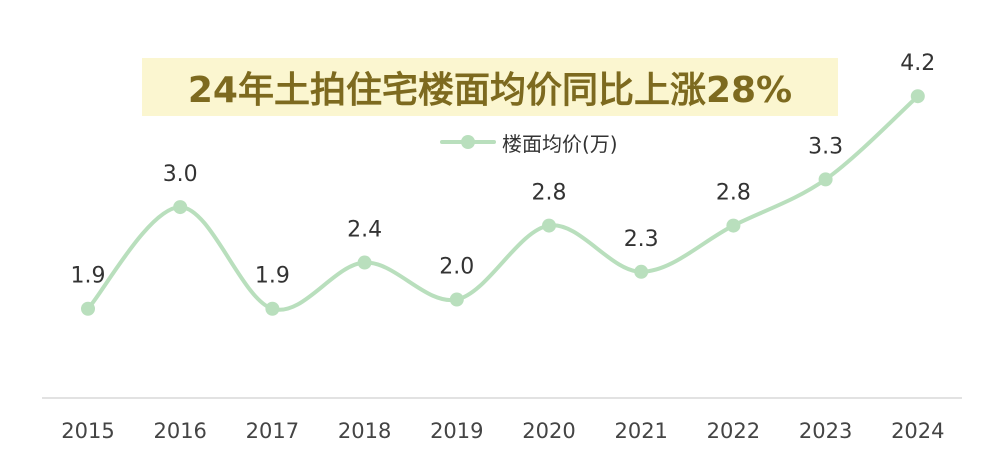 The image size is (1002, 472). I want to click on chart-title: 24年土拍住宅楼面均价同比上涨28%, so click(490, 90).